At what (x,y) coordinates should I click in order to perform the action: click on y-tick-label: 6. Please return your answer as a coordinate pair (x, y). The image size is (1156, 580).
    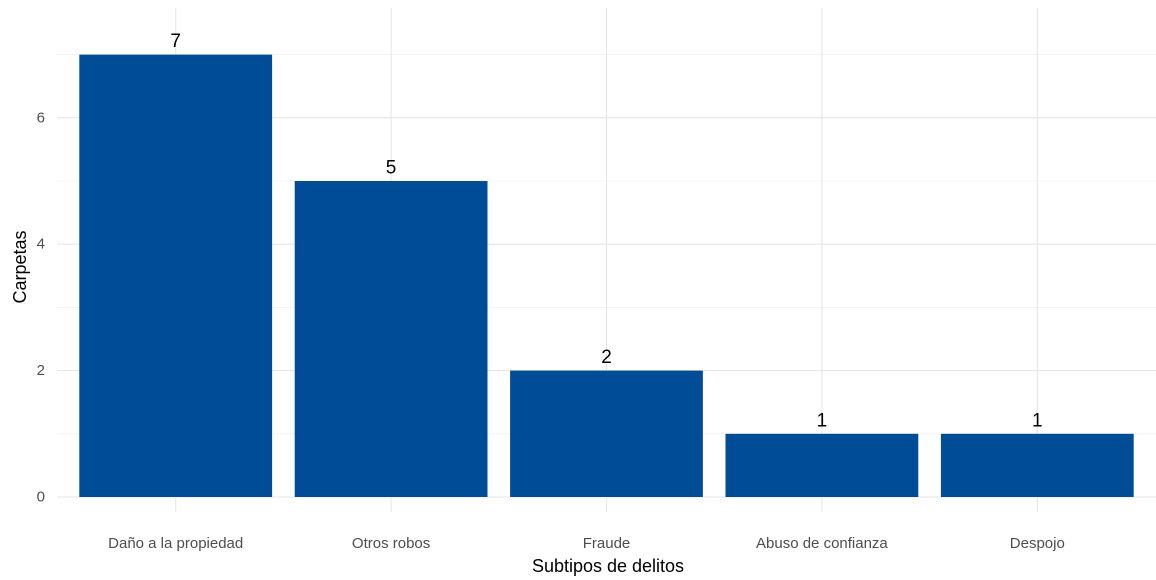
    Looking at the image, I should click on (41, 117).